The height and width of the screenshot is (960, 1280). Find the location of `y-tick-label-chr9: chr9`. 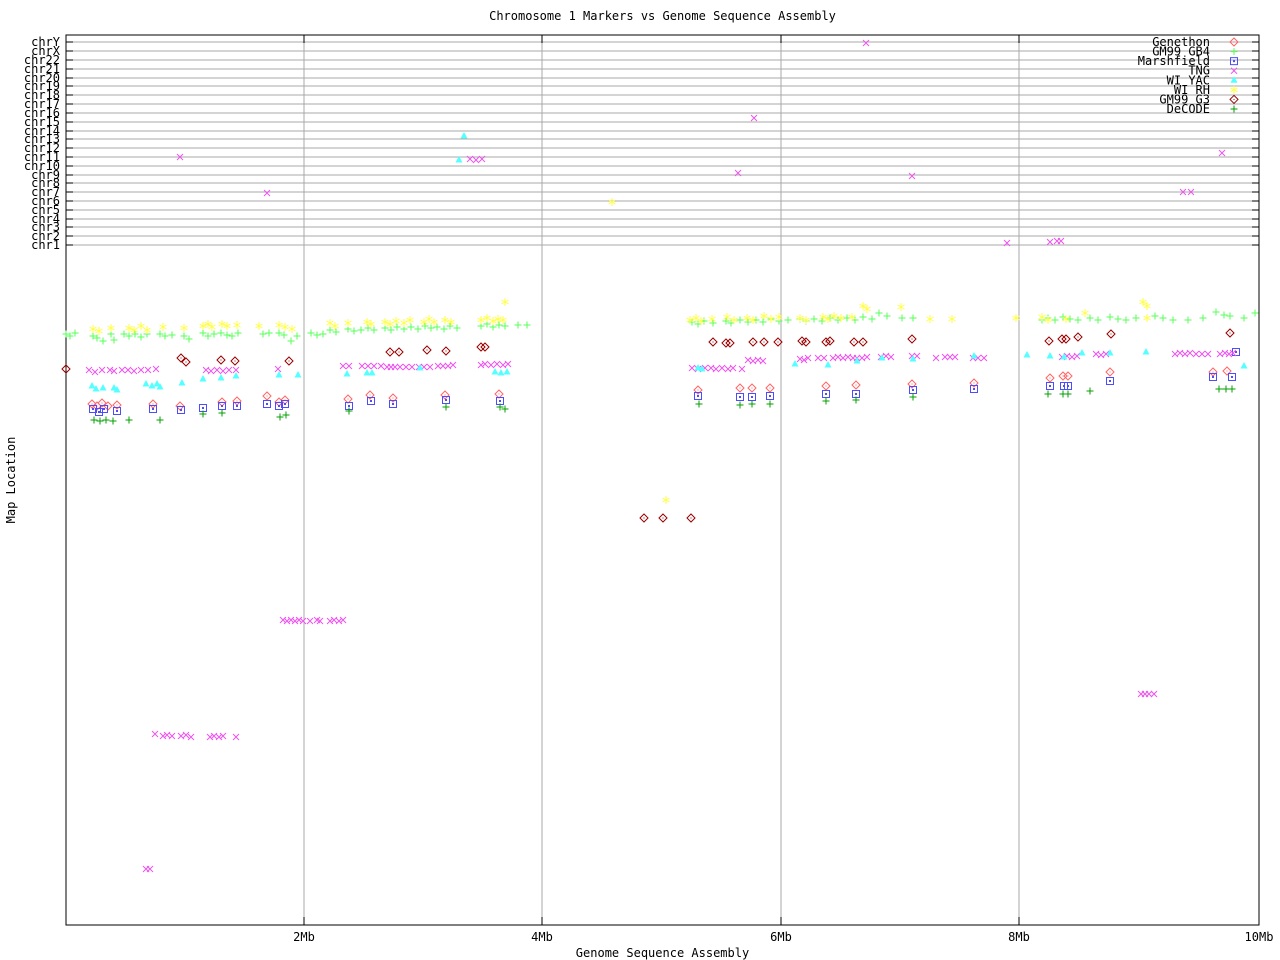

y-tick-label-chr9: chr9 is located at coordinates (45, 175).